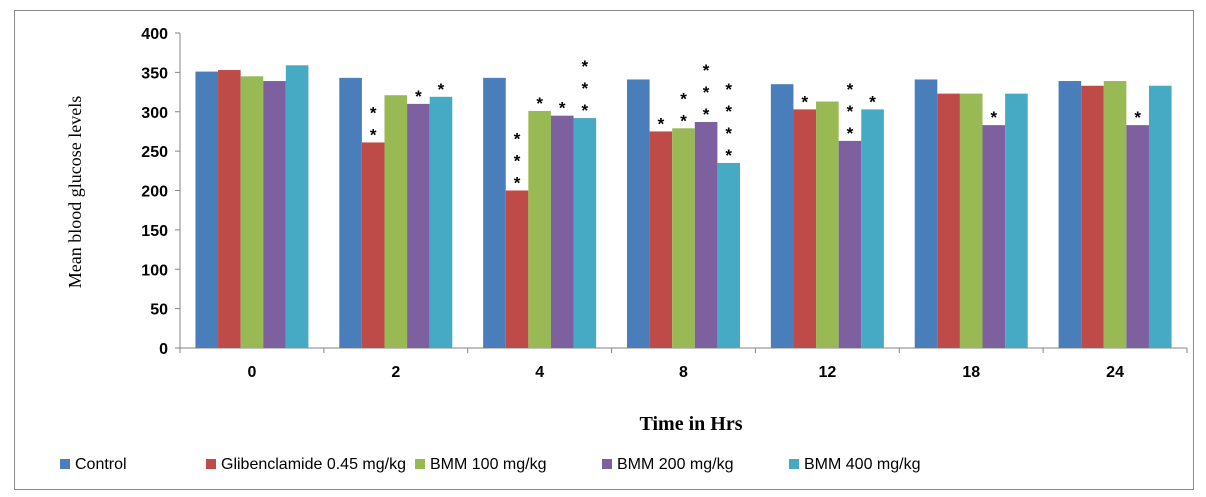 Image resolution: width=1206 pixels, height=497 pixels. What do you see at coordinates (154, 192) in the screenshot?
I see `y-tick-label: 200` at bounding box center [154, 192].